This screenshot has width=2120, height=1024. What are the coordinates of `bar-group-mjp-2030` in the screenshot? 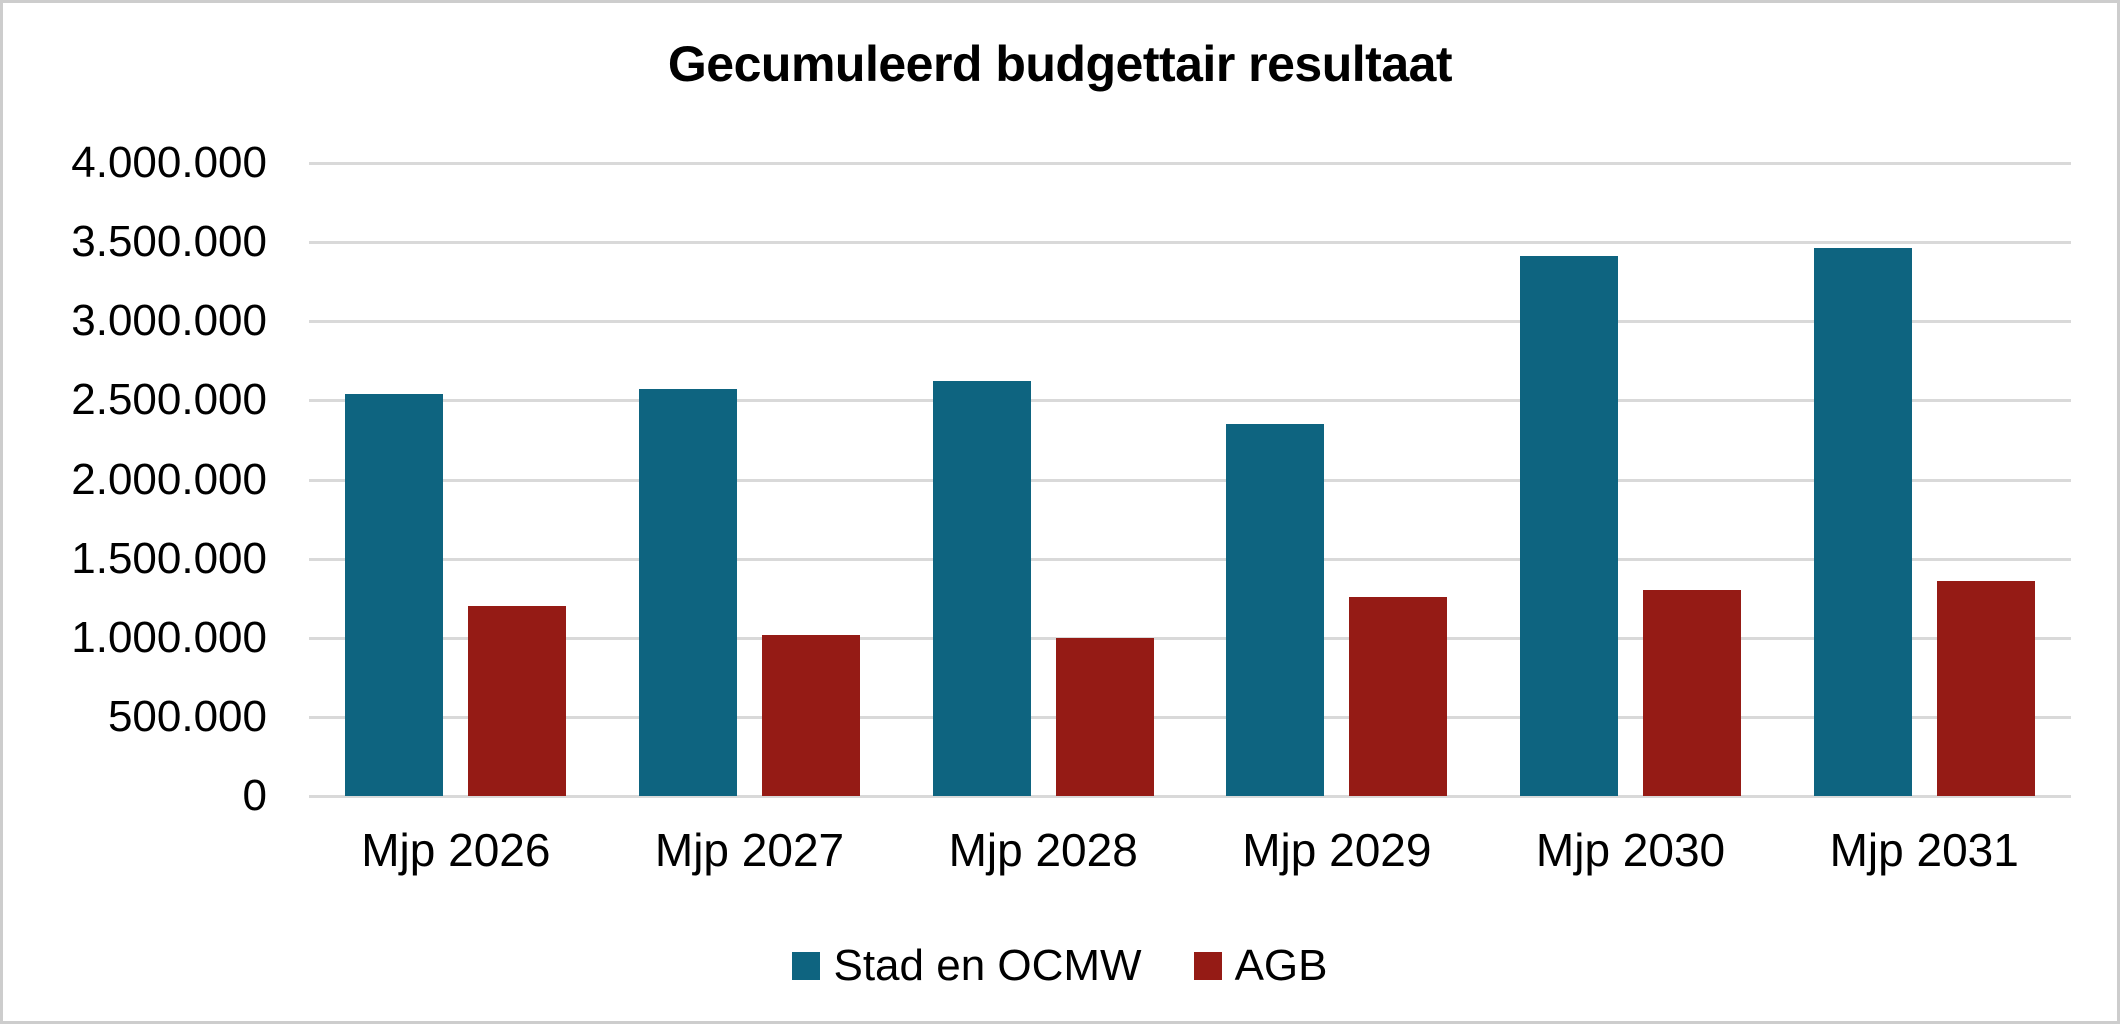 It's located at (1631, 479).